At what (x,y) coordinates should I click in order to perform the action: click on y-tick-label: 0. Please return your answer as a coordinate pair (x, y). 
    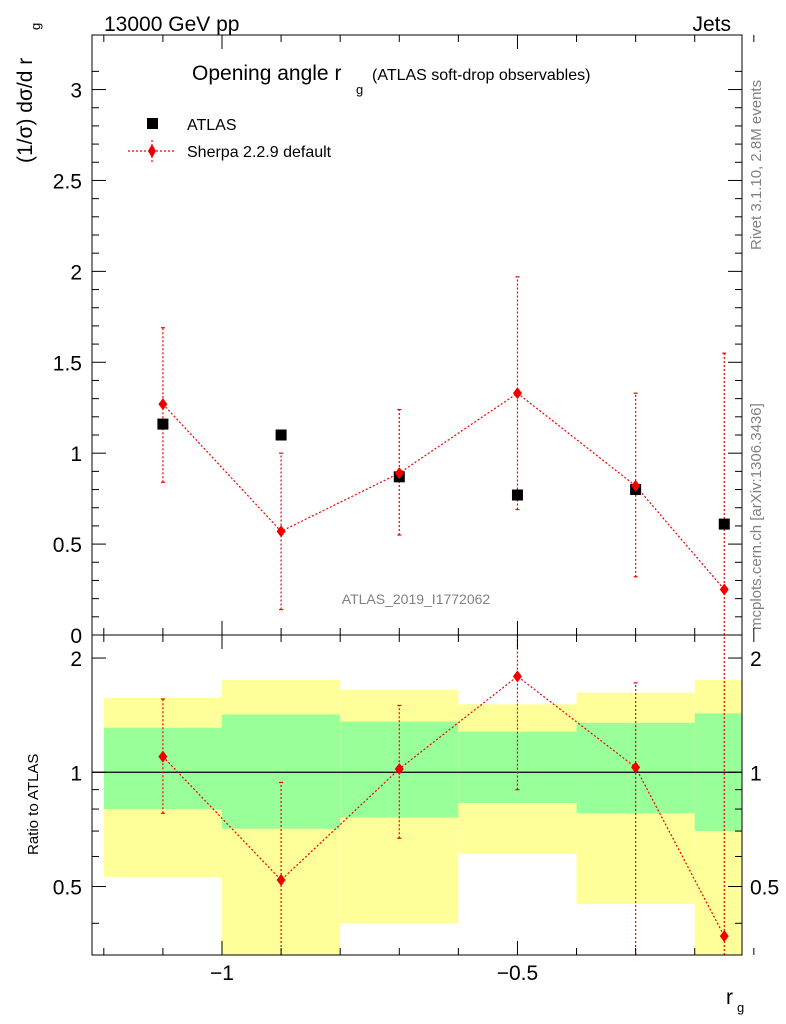
    Looking at the image, I should click on (76, 636).